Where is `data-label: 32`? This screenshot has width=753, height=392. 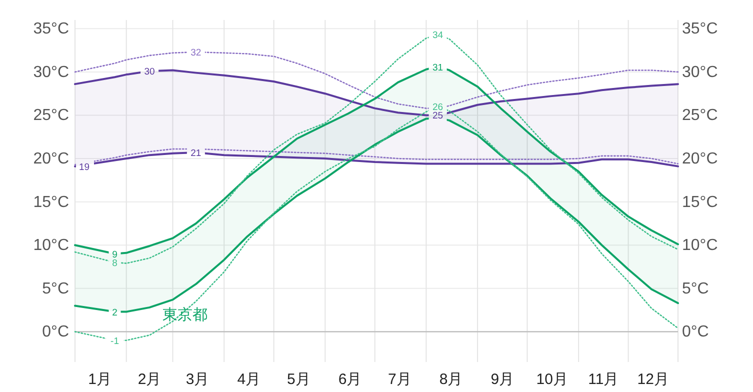
data-label: 32 is located at coordinates (196, 53).